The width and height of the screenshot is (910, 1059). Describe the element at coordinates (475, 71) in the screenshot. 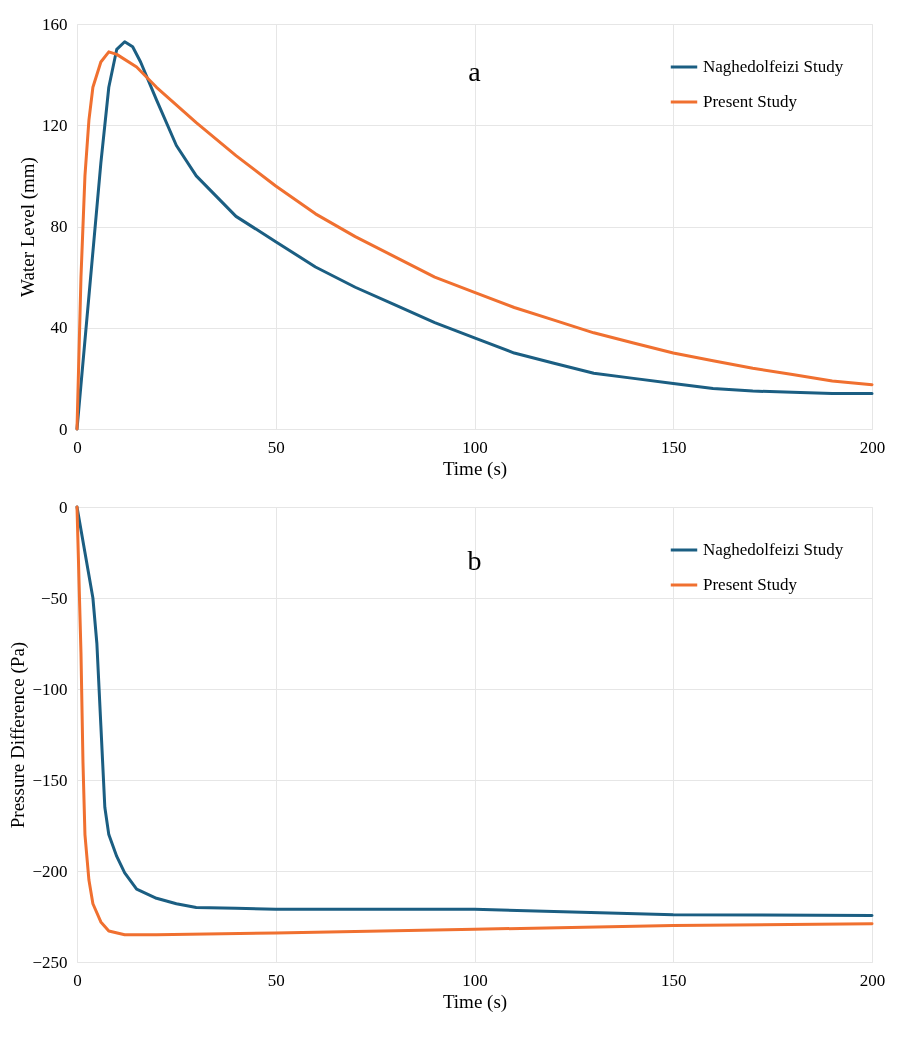

I see `annotation: a` at that location.